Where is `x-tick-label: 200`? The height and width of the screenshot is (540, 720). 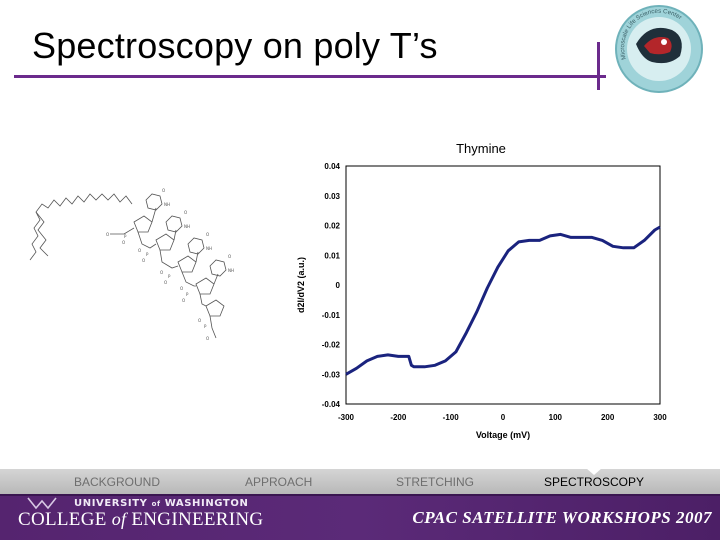 x-tick-label: 200 is located at coordinates (608, 417).